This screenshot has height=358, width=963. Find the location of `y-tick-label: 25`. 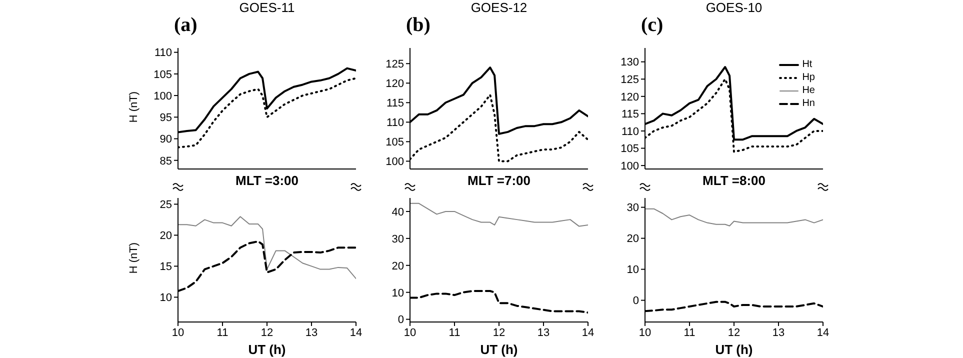

y-tick-label: 25 is located at coordinates (166, 205).